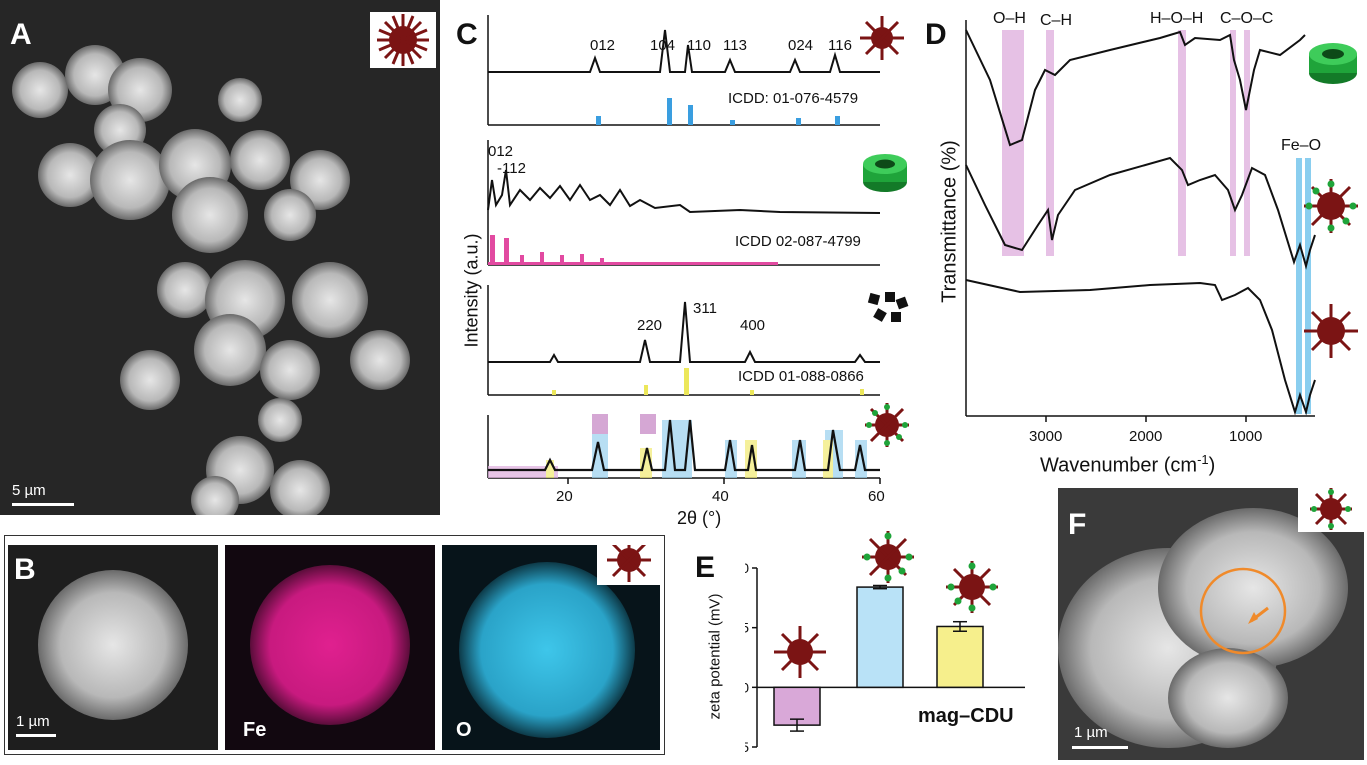 Image resolution: width=1367 pixels, height=765 pixels. I want to click on xrd-xtick: 20, so click(564, 496).